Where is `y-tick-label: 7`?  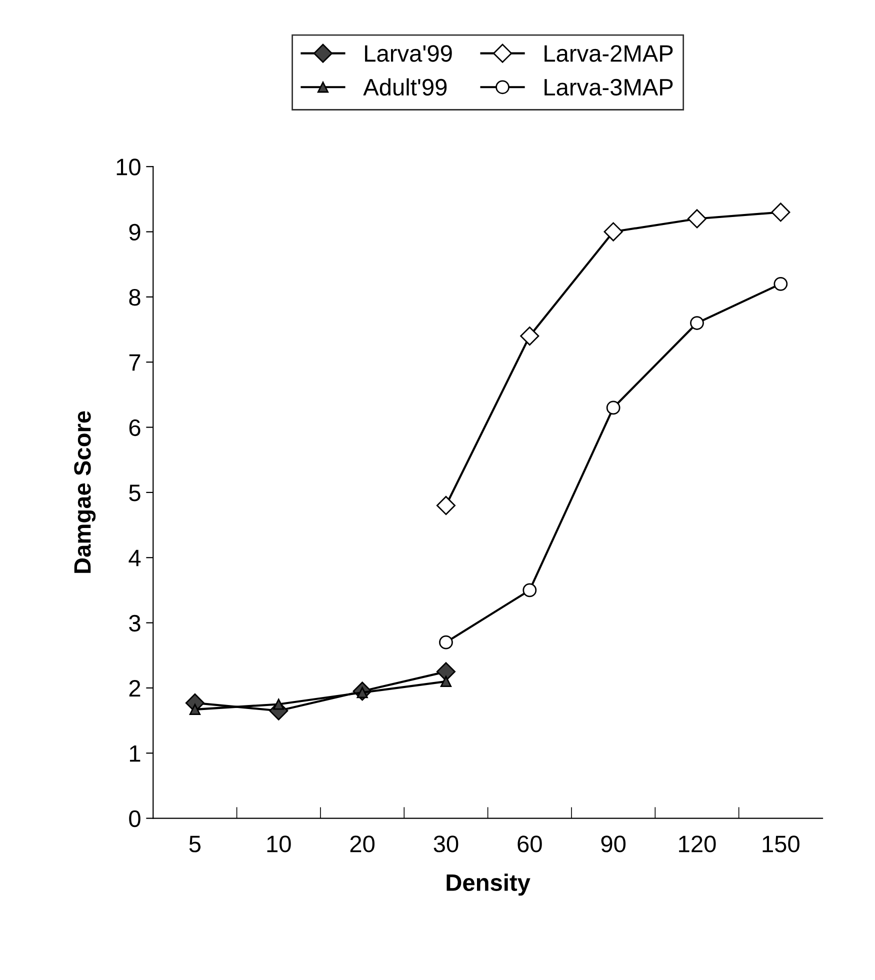 y-tick-label: 7 is located at coordinates (134, 362).